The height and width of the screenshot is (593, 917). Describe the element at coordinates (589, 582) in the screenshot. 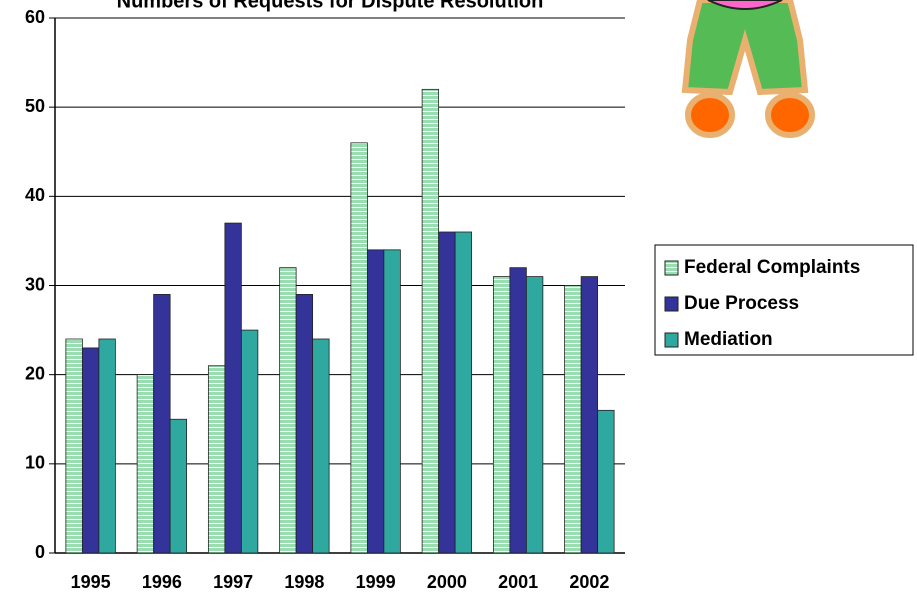

I see `x-tick-label: 2002` at that location.